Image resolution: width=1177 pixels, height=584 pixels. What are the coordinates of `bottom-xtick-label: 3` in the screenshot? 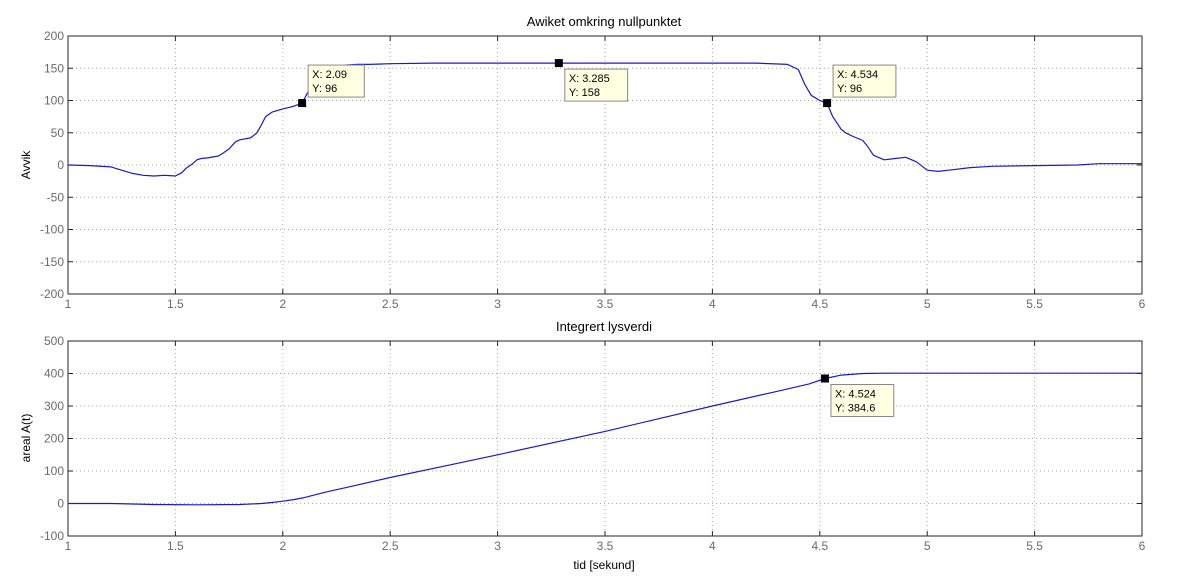 It's located at (497, 546).